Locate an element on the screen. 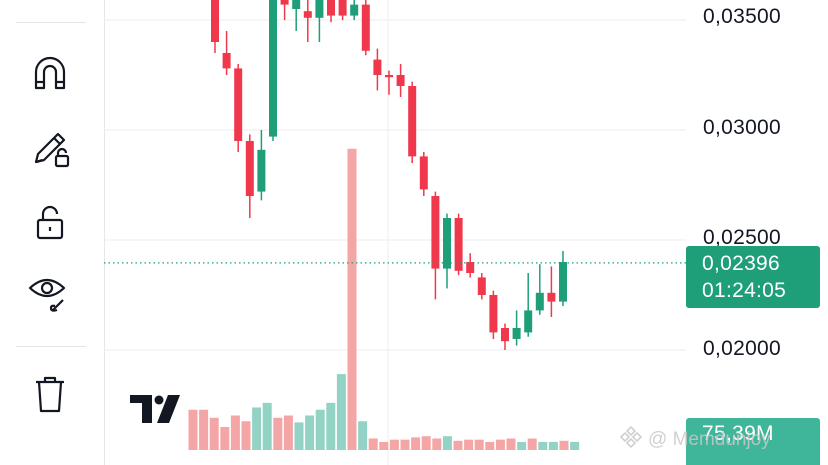 The width and height of the screenshot is (828, 465). trash-icon is located at coordinates (50, 394).